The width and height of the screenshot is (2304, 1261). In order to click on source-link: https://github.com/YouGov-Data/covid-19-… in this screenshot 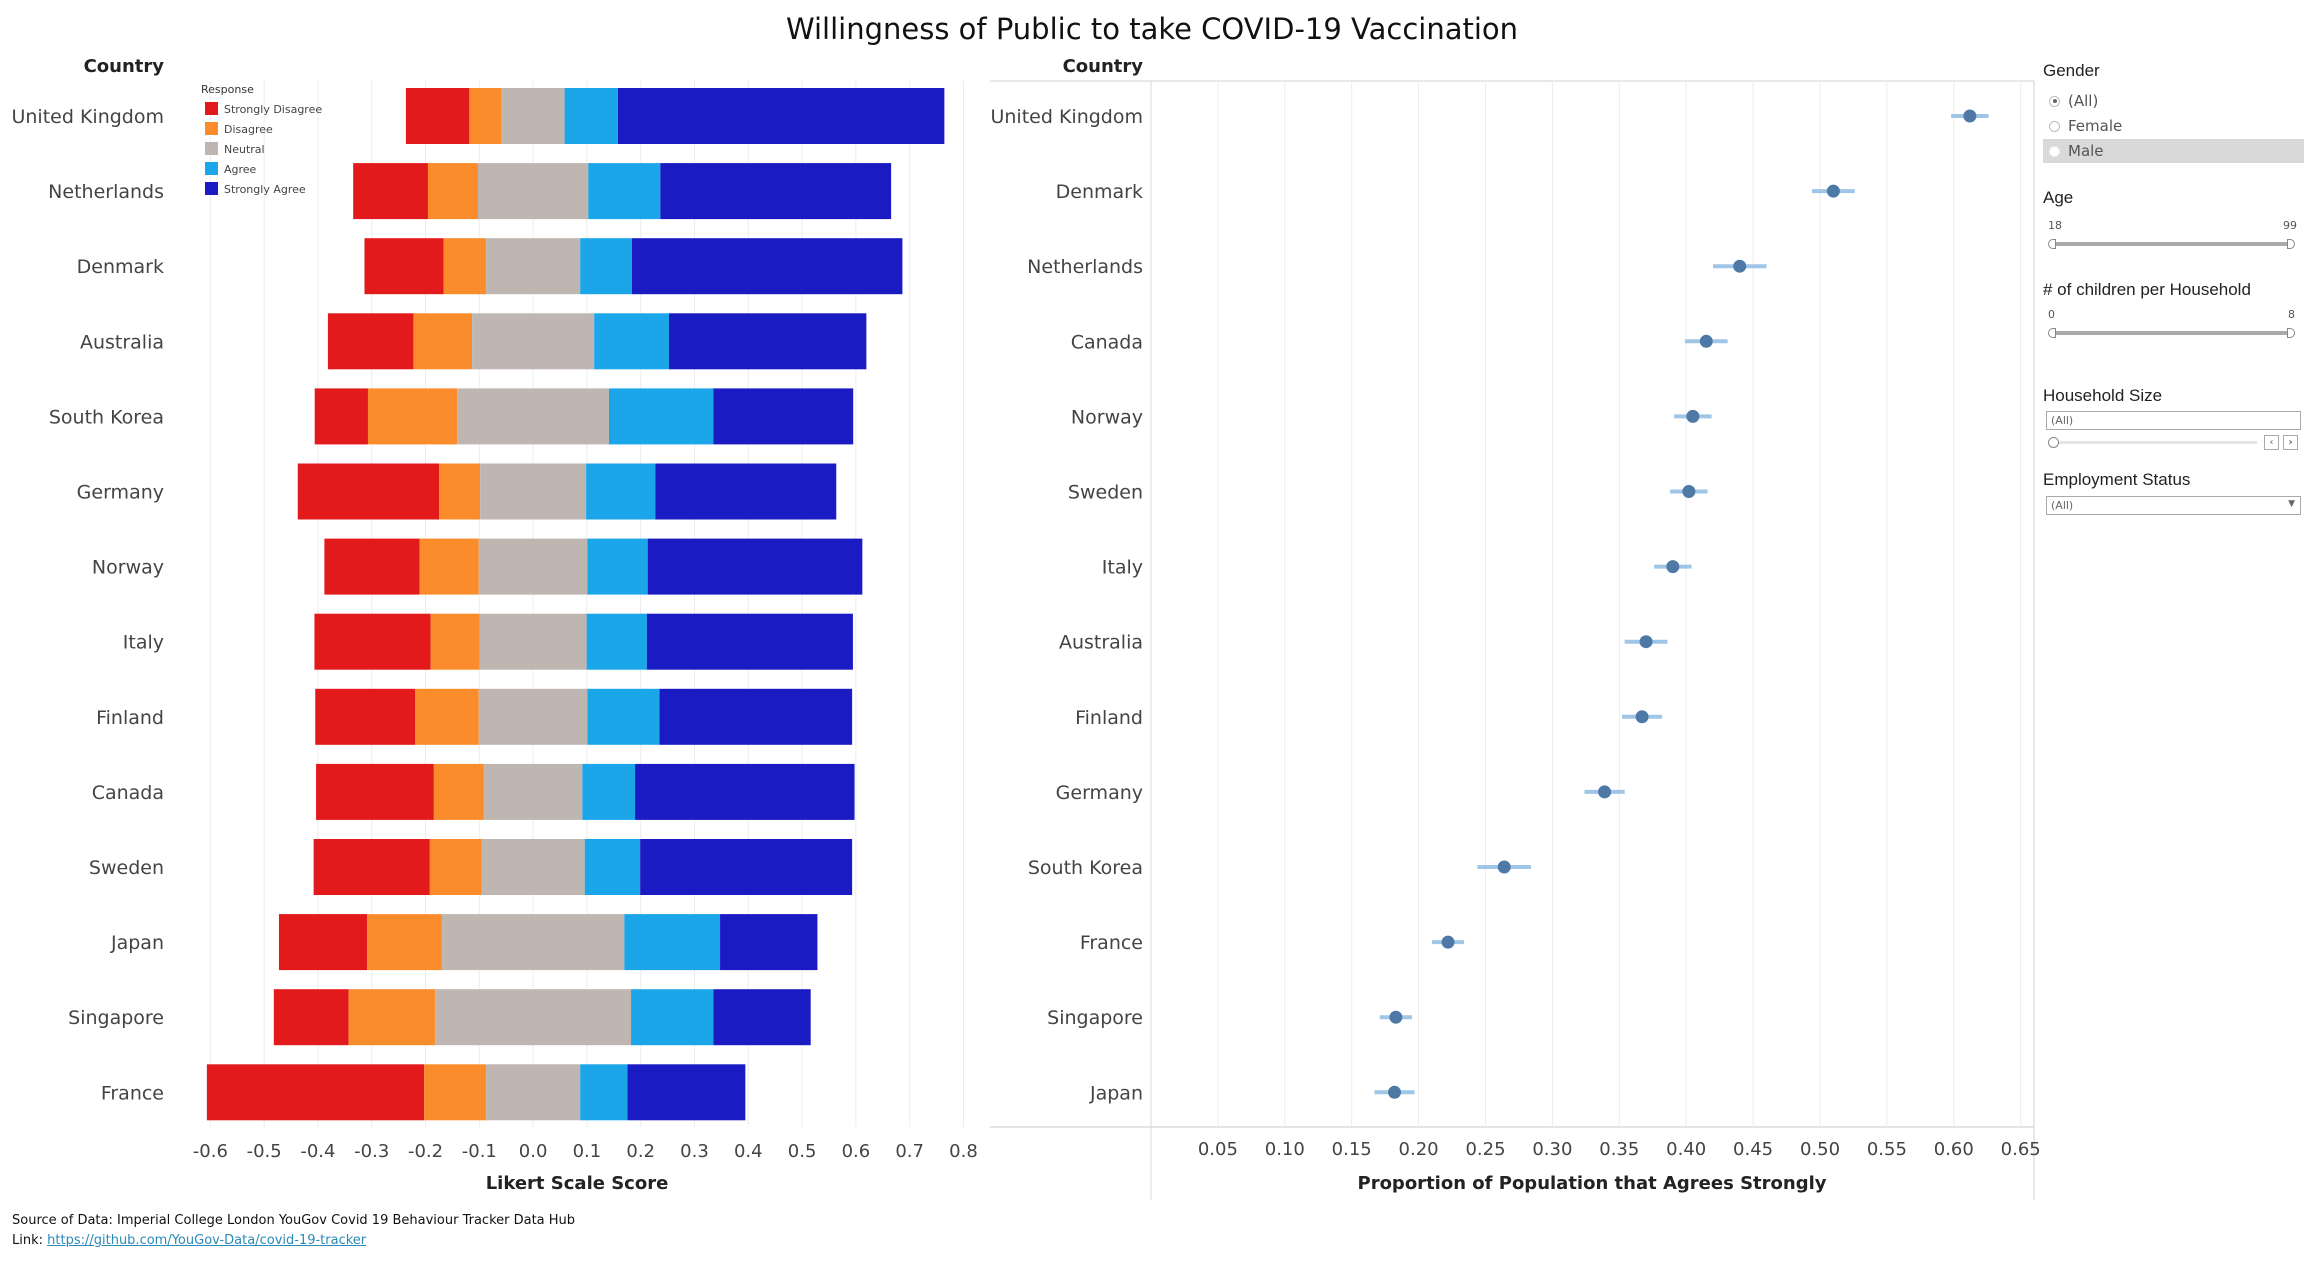, I will do `click(207, 1240)`.